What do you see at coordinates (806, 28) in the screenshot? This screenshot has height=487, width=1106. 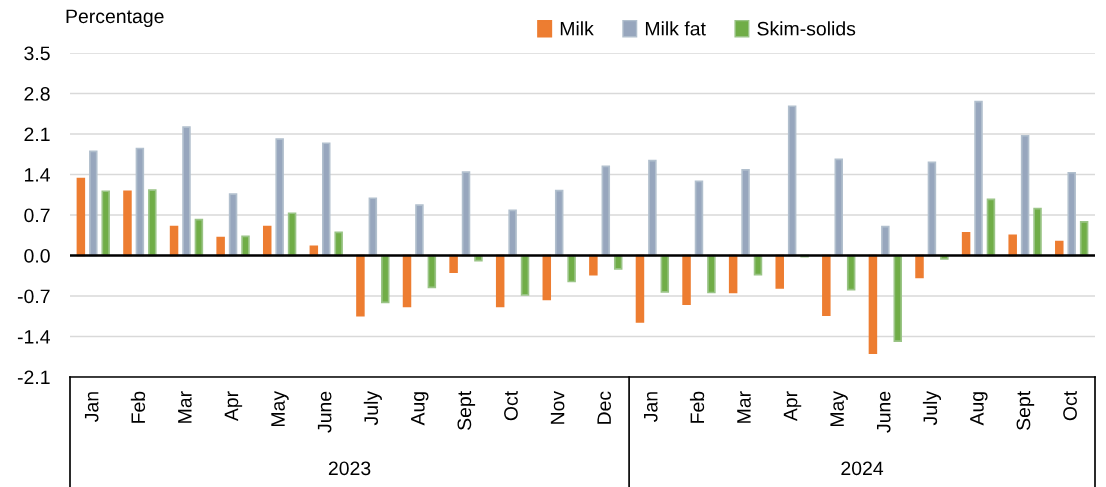 I see `legend-label: Skim-solids` at bounding box center [806, 28].